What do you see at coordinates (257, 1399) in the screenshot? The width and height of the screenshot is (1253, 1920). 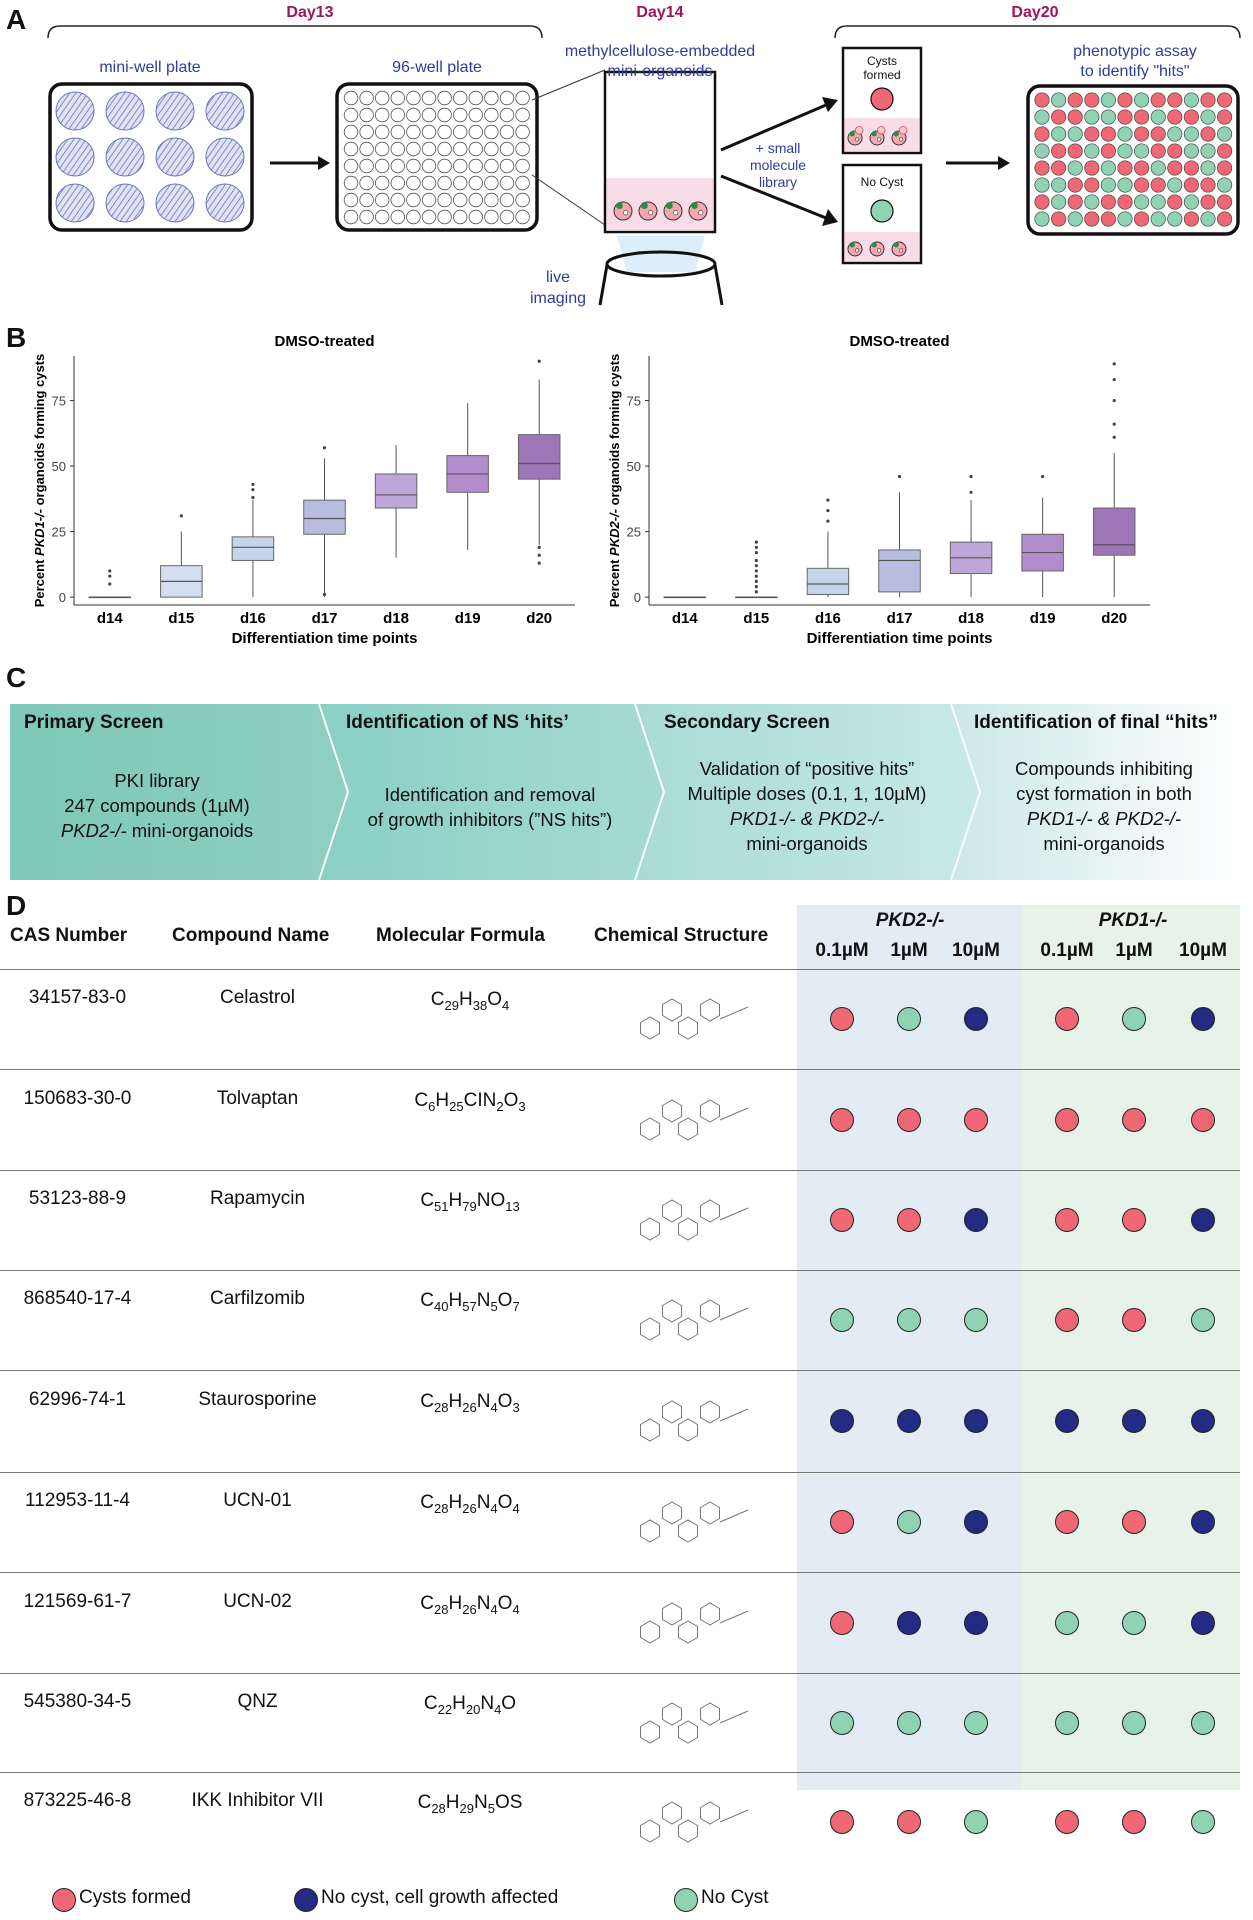 I see `compound-name: Staurosporine` at bounding box center [257, 1399].